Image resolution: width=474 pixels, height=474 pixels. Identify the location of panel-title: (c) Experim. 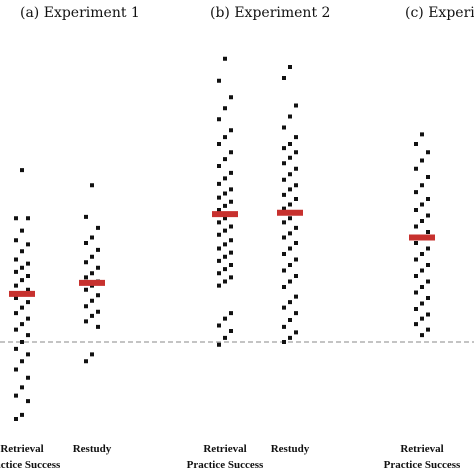
(439, 13).